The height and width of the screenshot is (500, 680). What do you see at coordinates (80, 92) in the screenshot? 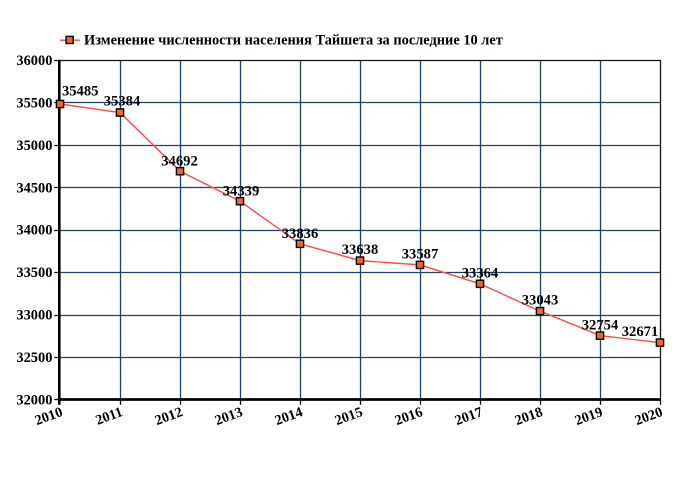
I see `svg-text: 35485` at bounding box center [80, 92].